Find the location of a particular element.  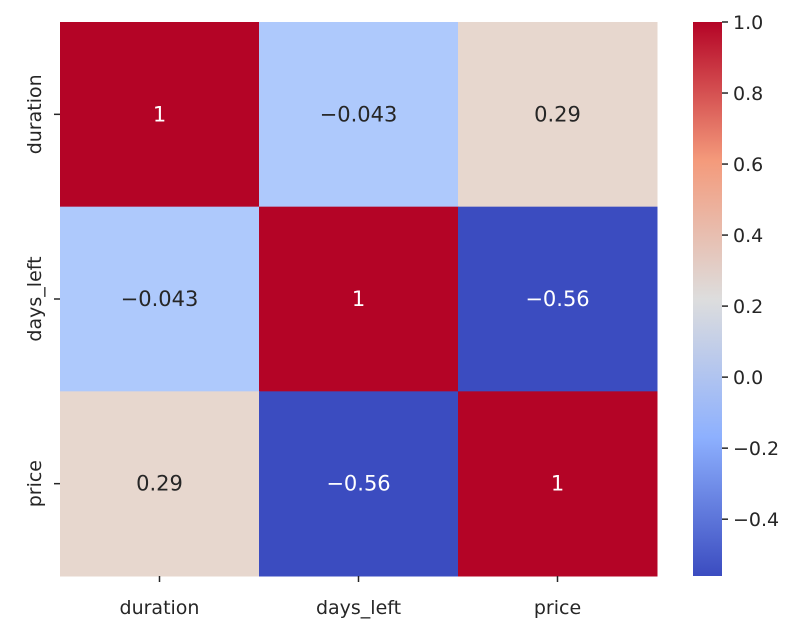

colorbar-tick-label: −0.4 is located at coordinates (756, 520).